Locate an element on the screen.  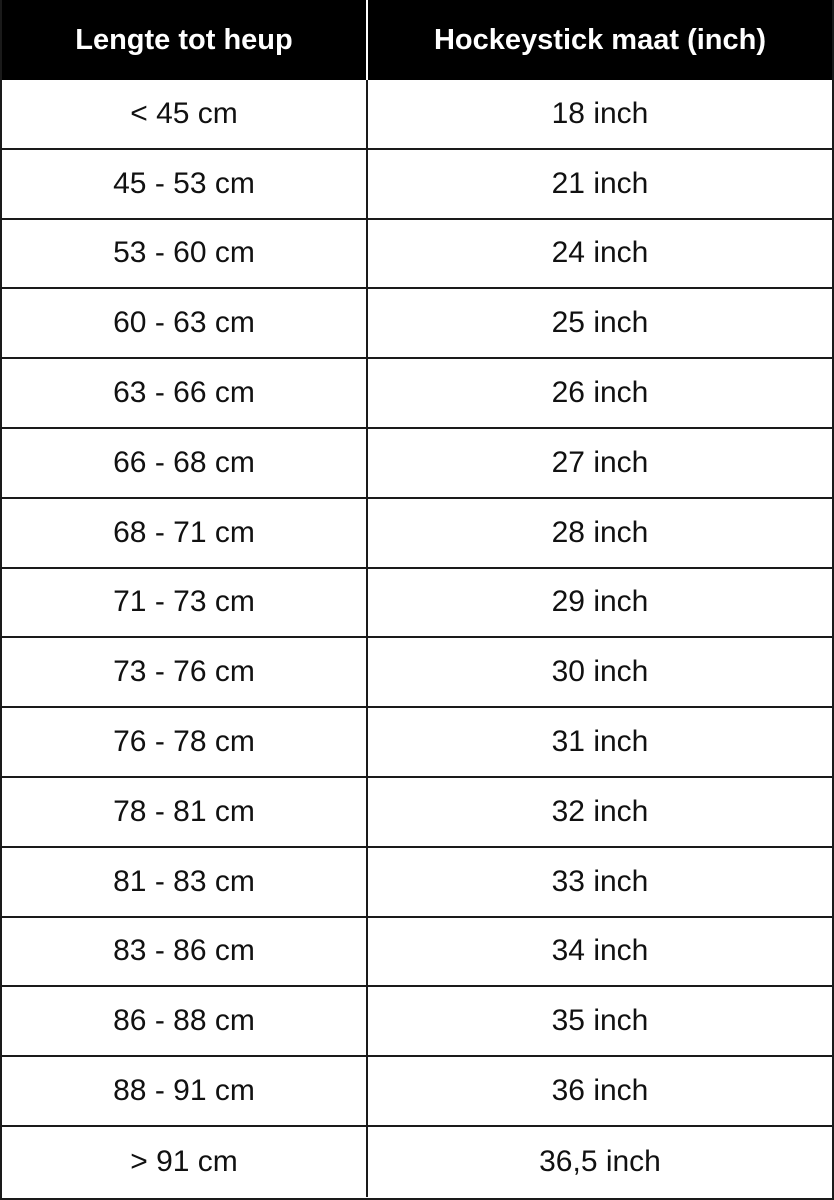
cell-stick-size: 24 inch is located at coordinates (600, 253).